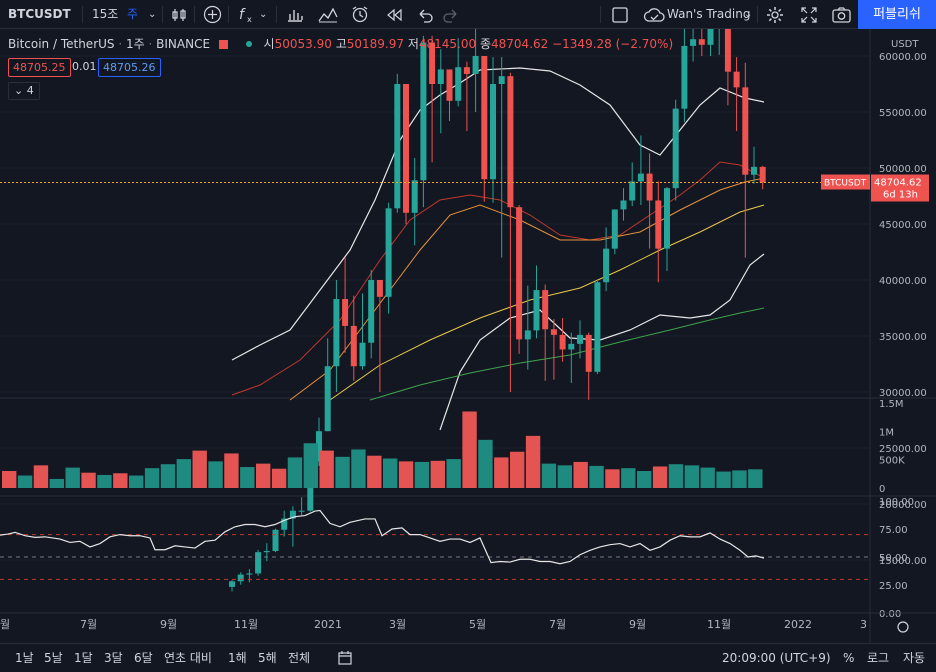 This screenshot has width=936, height=672. What do you see at coordinates (105, 14) in the screenshot?
I see `interval-15-button: 15조` at bounding box center [105, 14].